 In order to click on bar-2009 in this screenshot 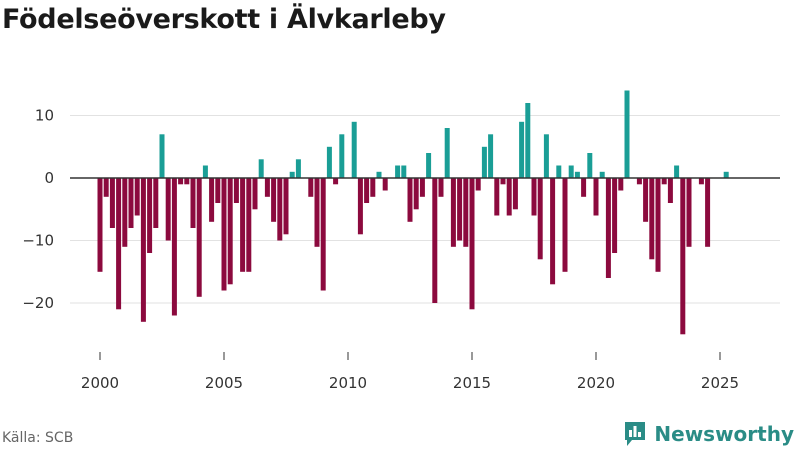, I will do `click(323, 234)`.